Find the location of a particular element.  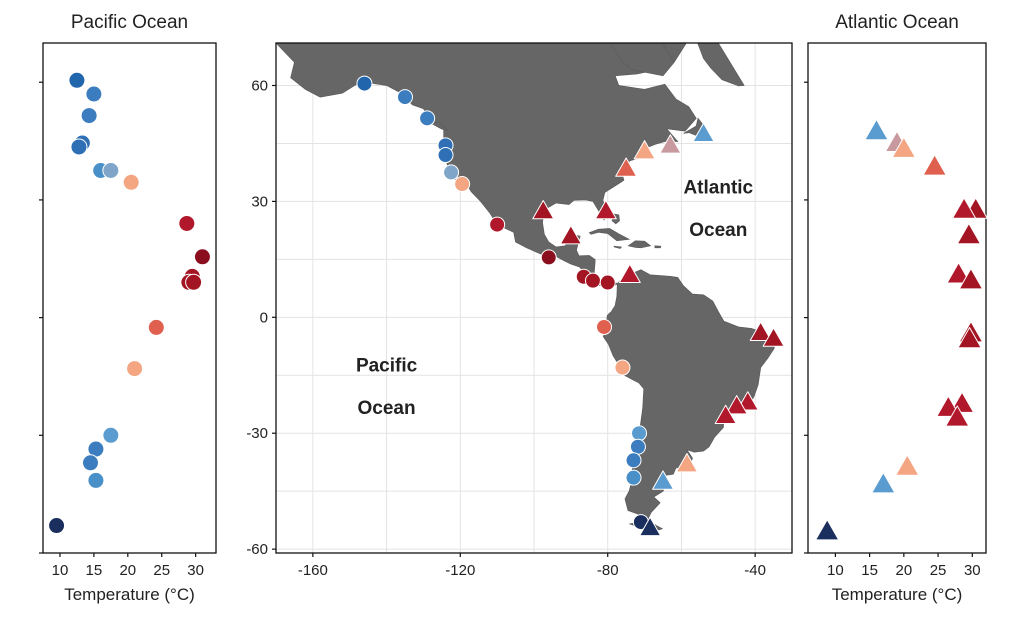

atlantic-x-tick-label: 30 is located at coordinates (972, 570).